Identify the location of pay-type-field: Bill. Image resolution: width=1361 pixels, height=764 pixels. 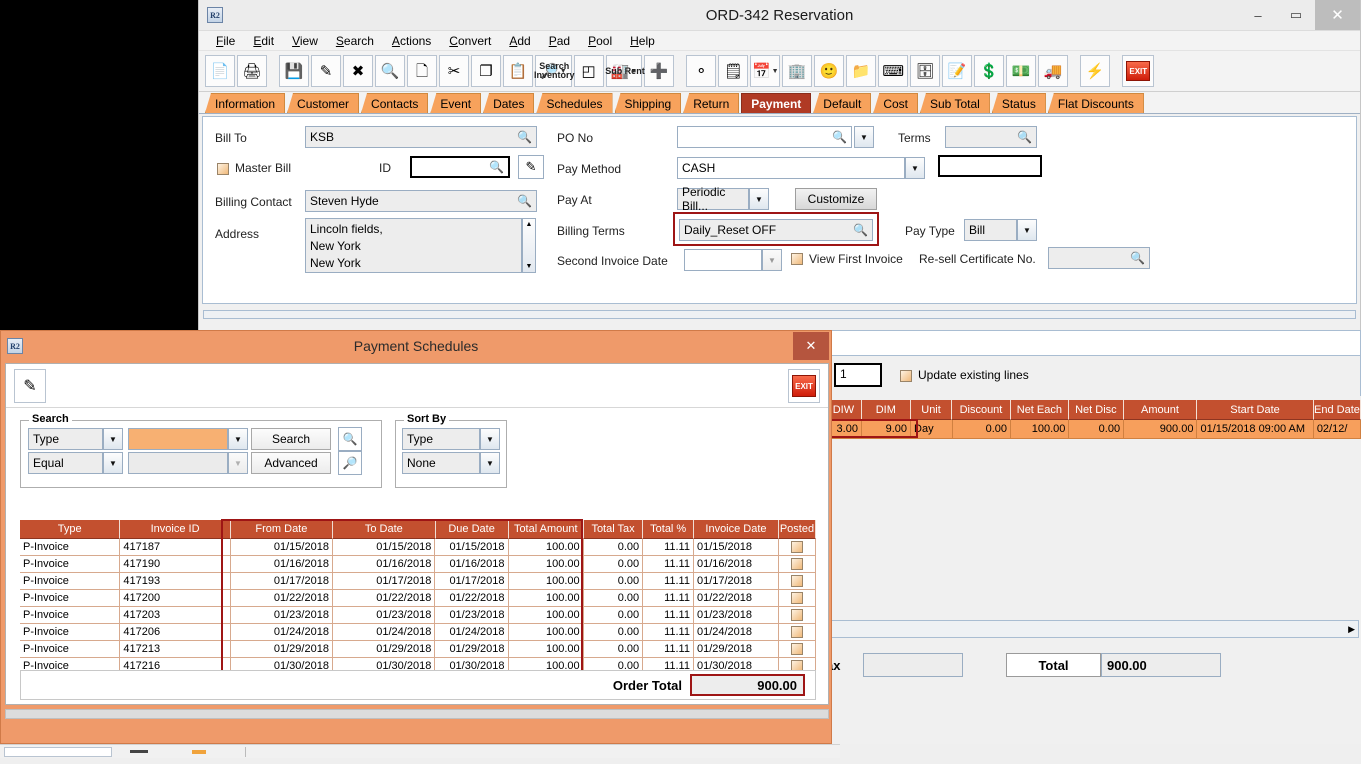
(990, 230).